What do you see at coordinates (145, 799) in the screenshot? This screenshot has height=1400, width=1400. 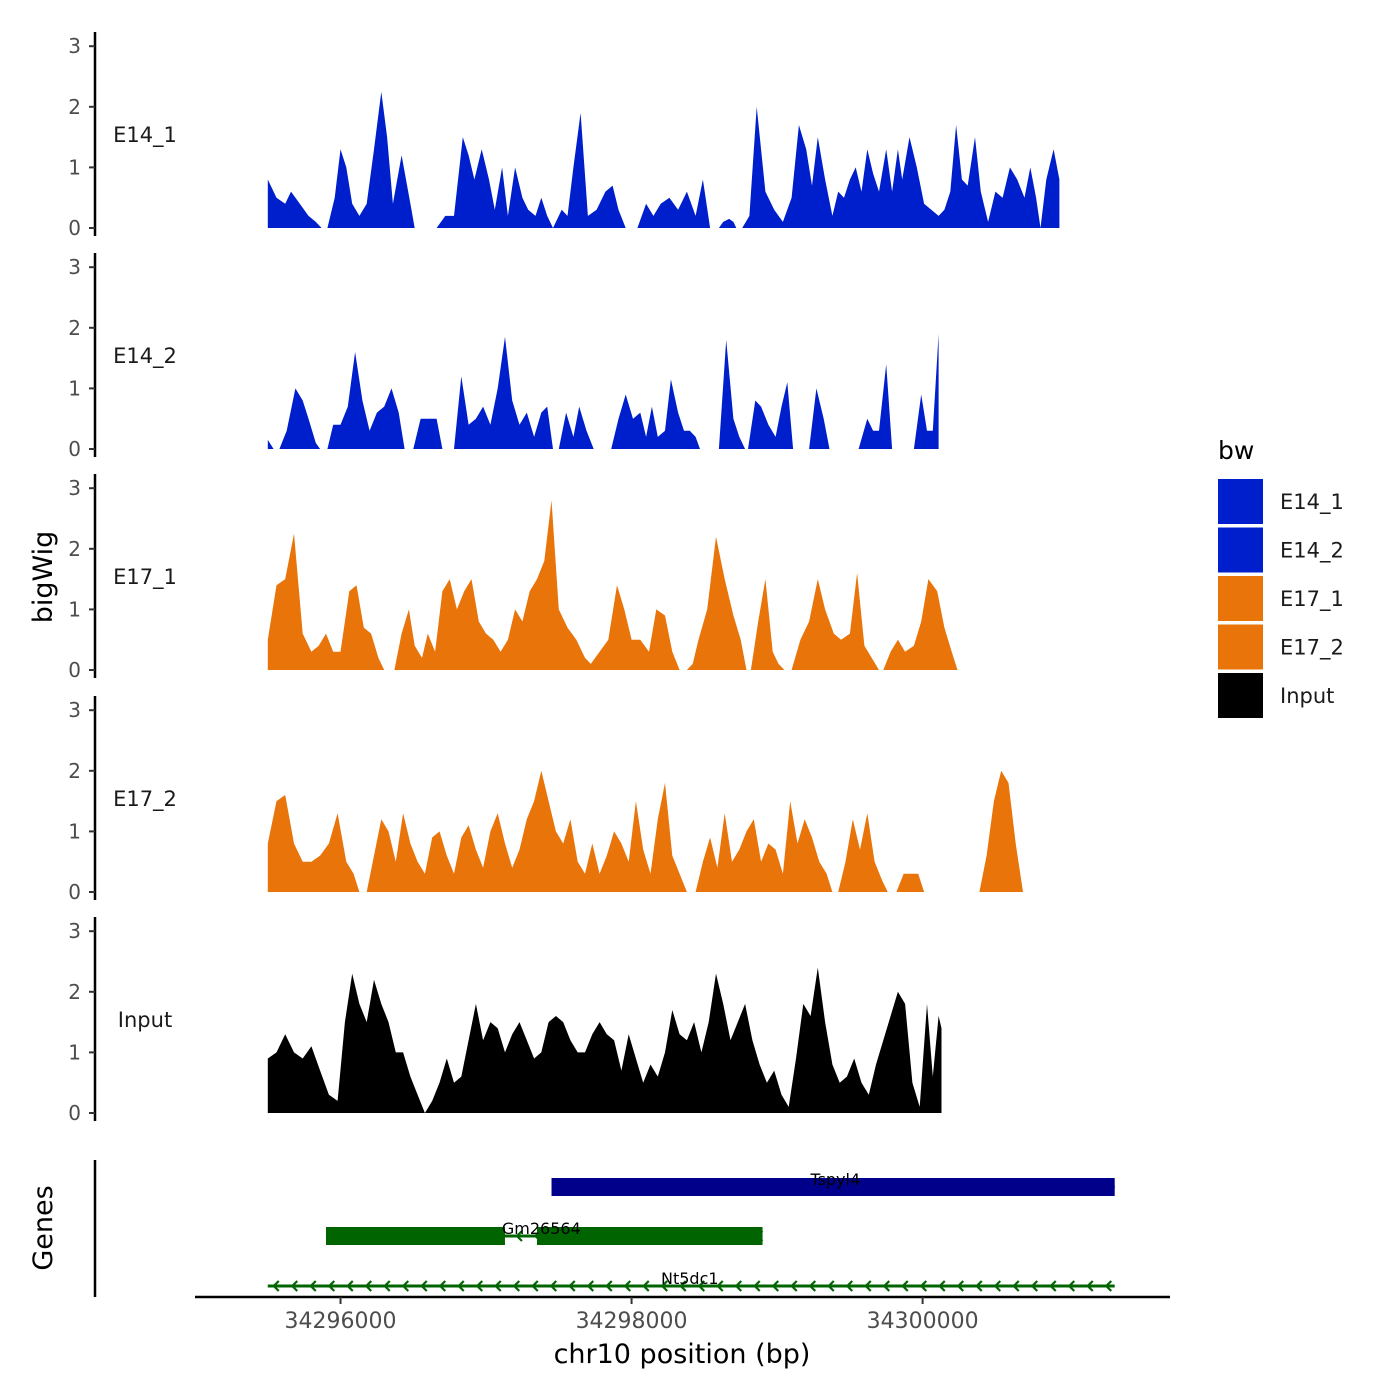 I see `track-label: E17_2` at bounding box center [145, 799].